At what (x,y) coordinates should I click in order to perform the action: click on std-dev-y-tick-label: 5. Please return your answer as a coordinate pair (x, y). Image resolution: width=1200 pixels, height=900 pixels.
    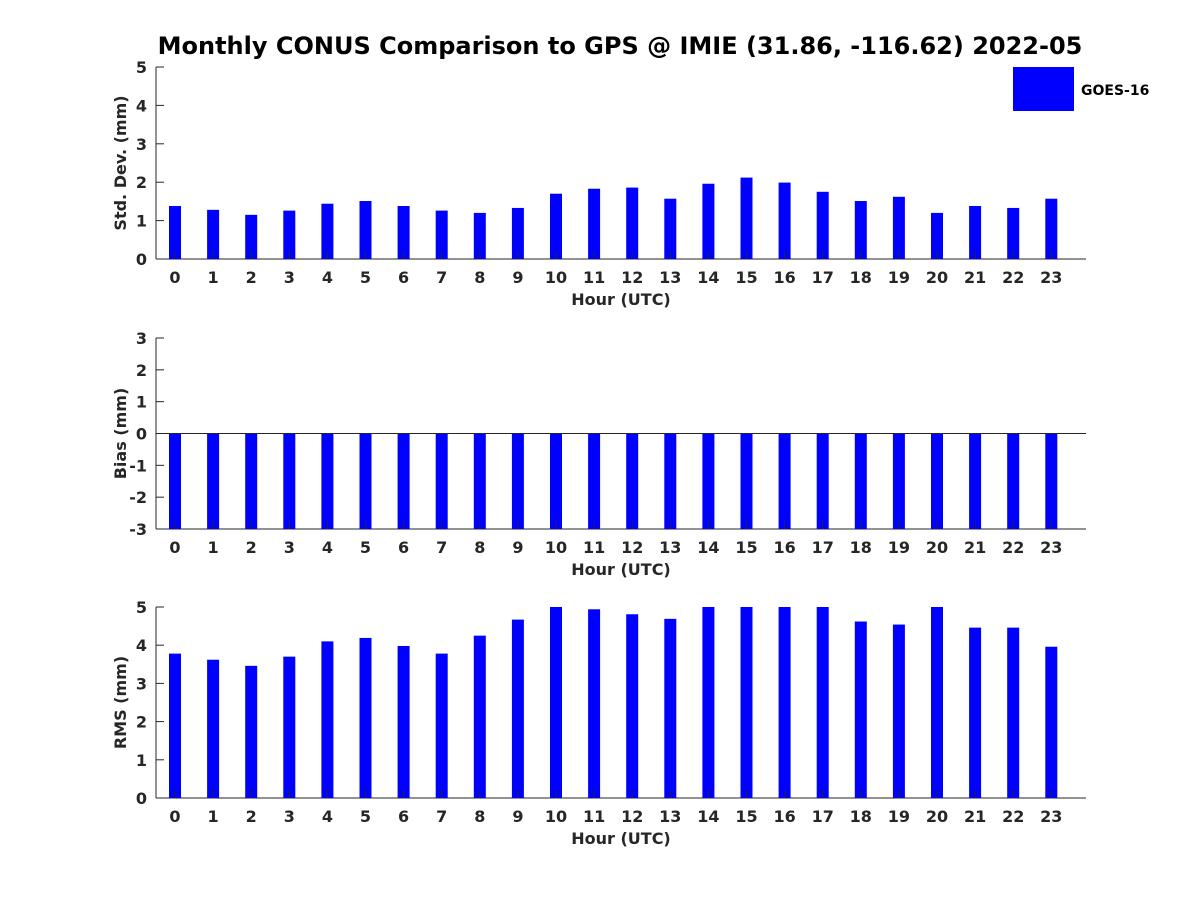
    Looking at the image, I should click on (141, 67).